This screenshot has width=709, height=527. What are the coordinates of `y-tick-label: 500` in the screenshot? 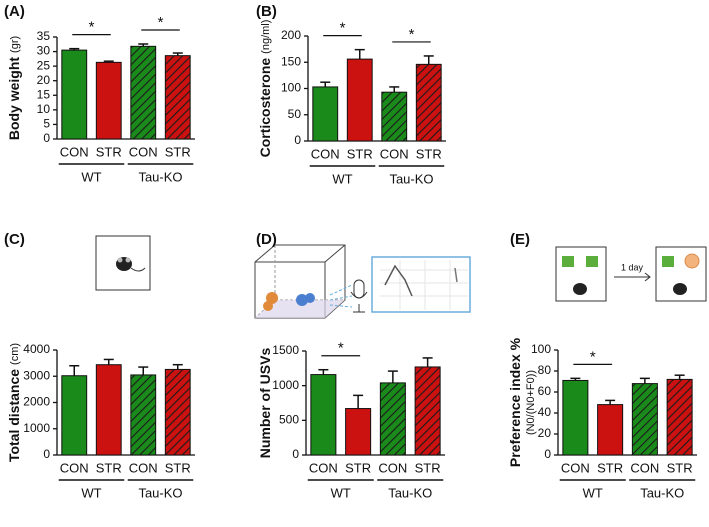 It's located at (289, 420).